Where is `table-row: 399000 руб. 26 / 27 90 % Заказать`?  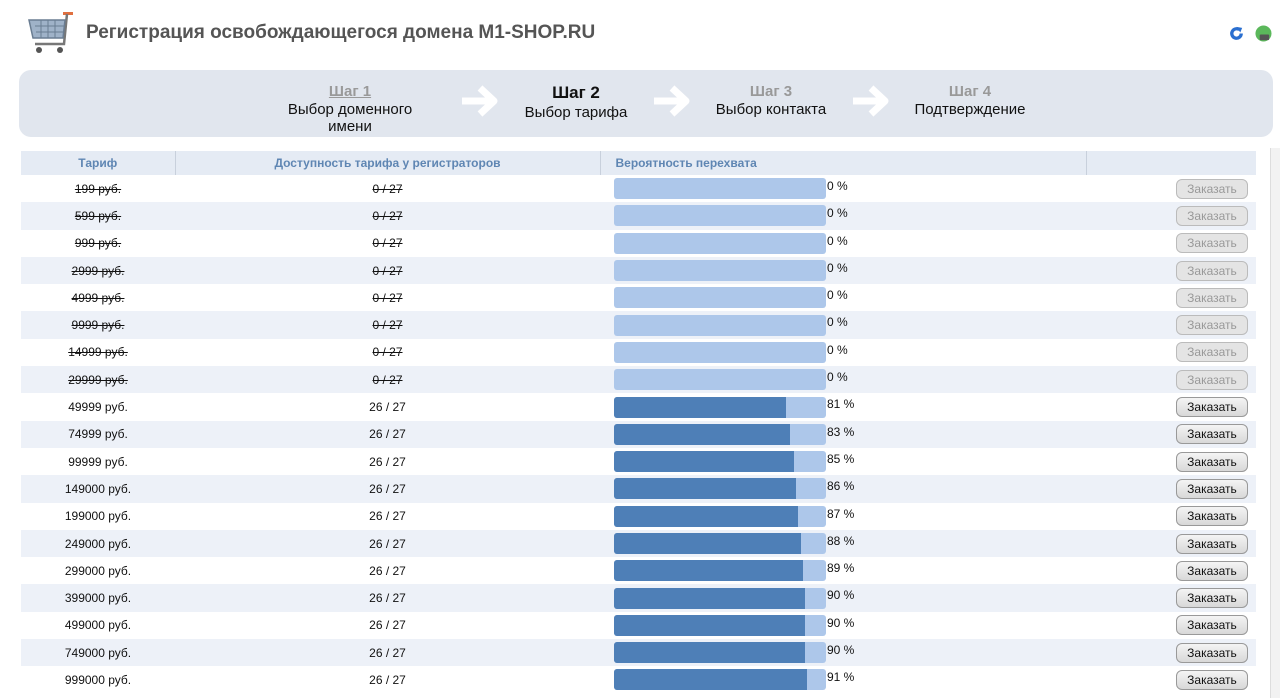
table-row: 399000 руб. 26 / 27 90 % Заказать is located at coordinates (638, 598).